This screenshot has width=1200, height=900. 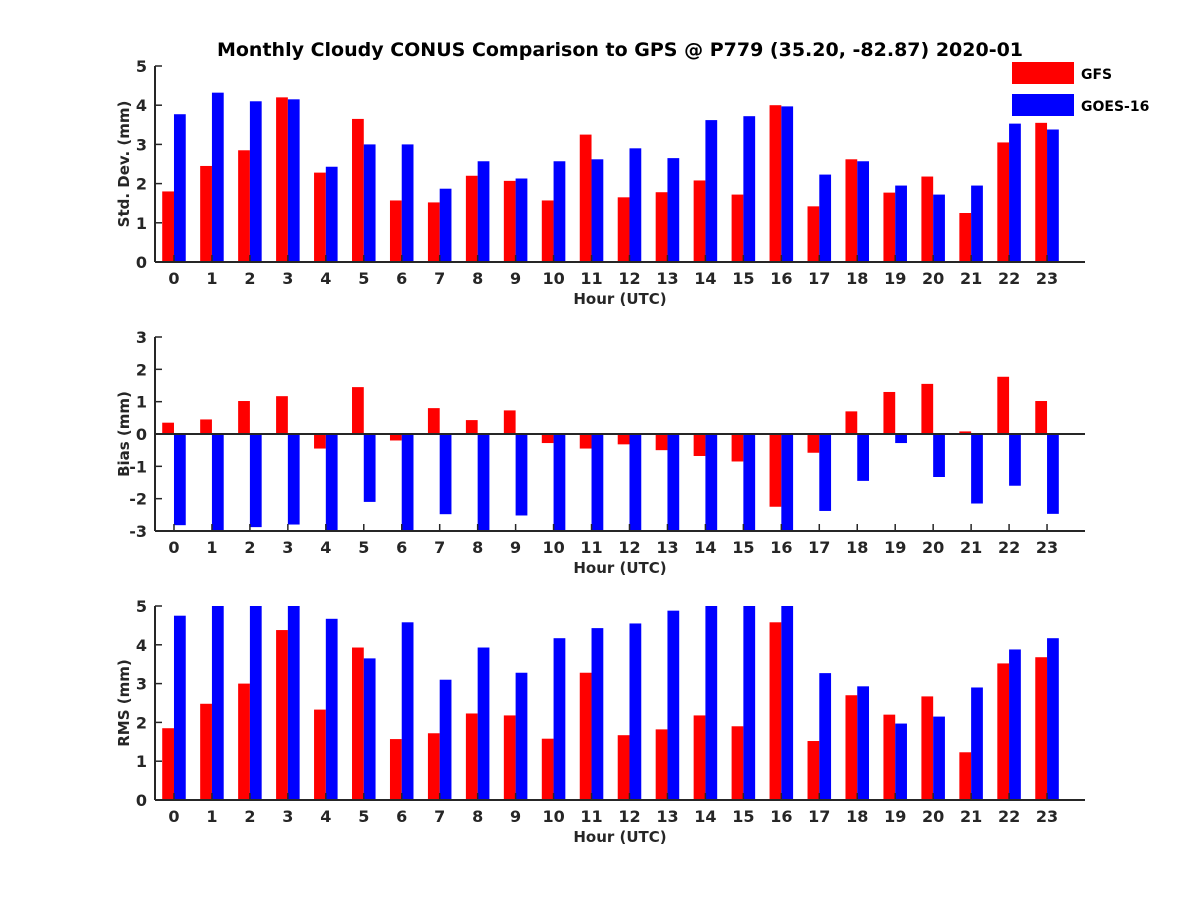 What do you see at coordinates (1009, 816) in the screenshot?
I see `x-tick-label: 22` at bounding box center [1009, 816].